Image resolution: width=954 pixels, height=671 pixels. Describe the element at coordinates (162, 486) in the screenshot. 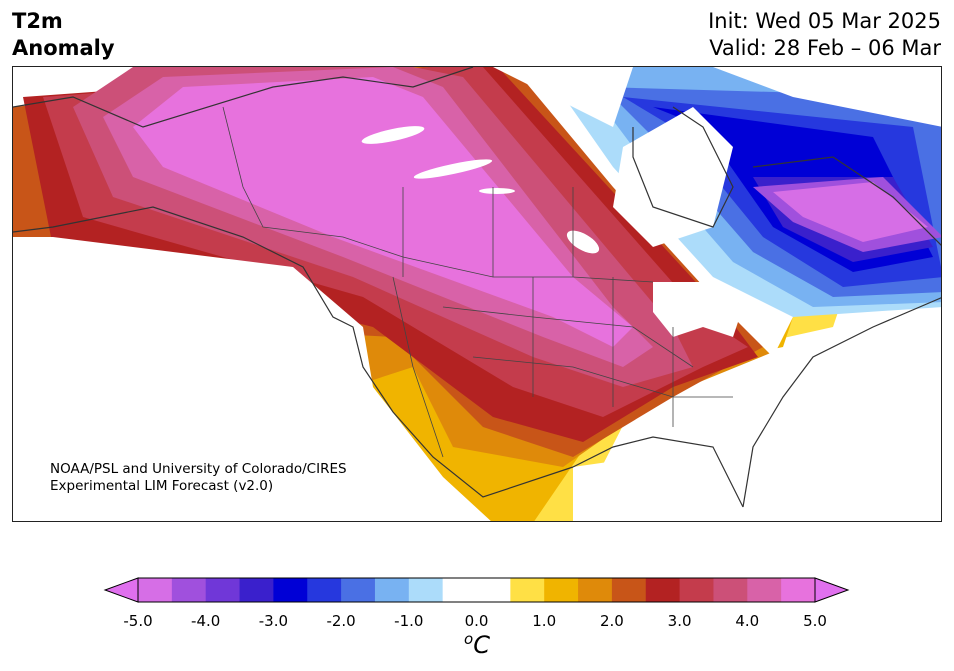

I see `credit-line-2: Experimental LIM Forecast (v2.0)` at that location.